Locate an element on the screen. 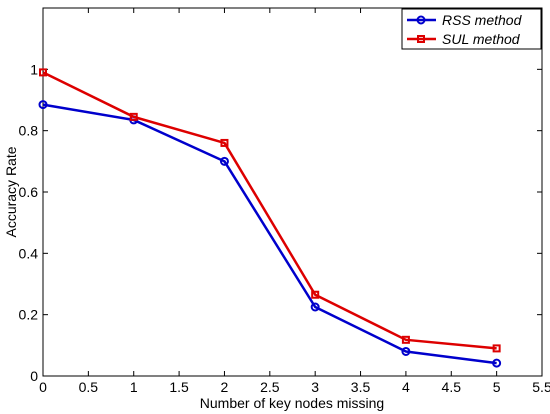 The height and width of the screenshot is (414, 550). legend: RSS method SUL method is located at coordinates (471, 29).